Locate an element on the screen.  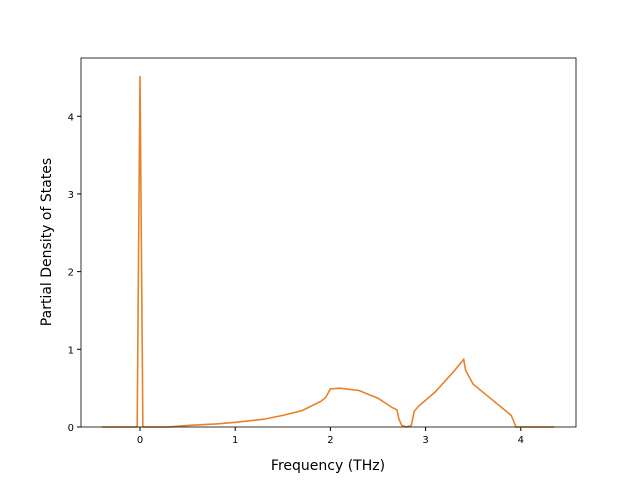
x-tick-label: 4 is located at coordinates (521, 440).